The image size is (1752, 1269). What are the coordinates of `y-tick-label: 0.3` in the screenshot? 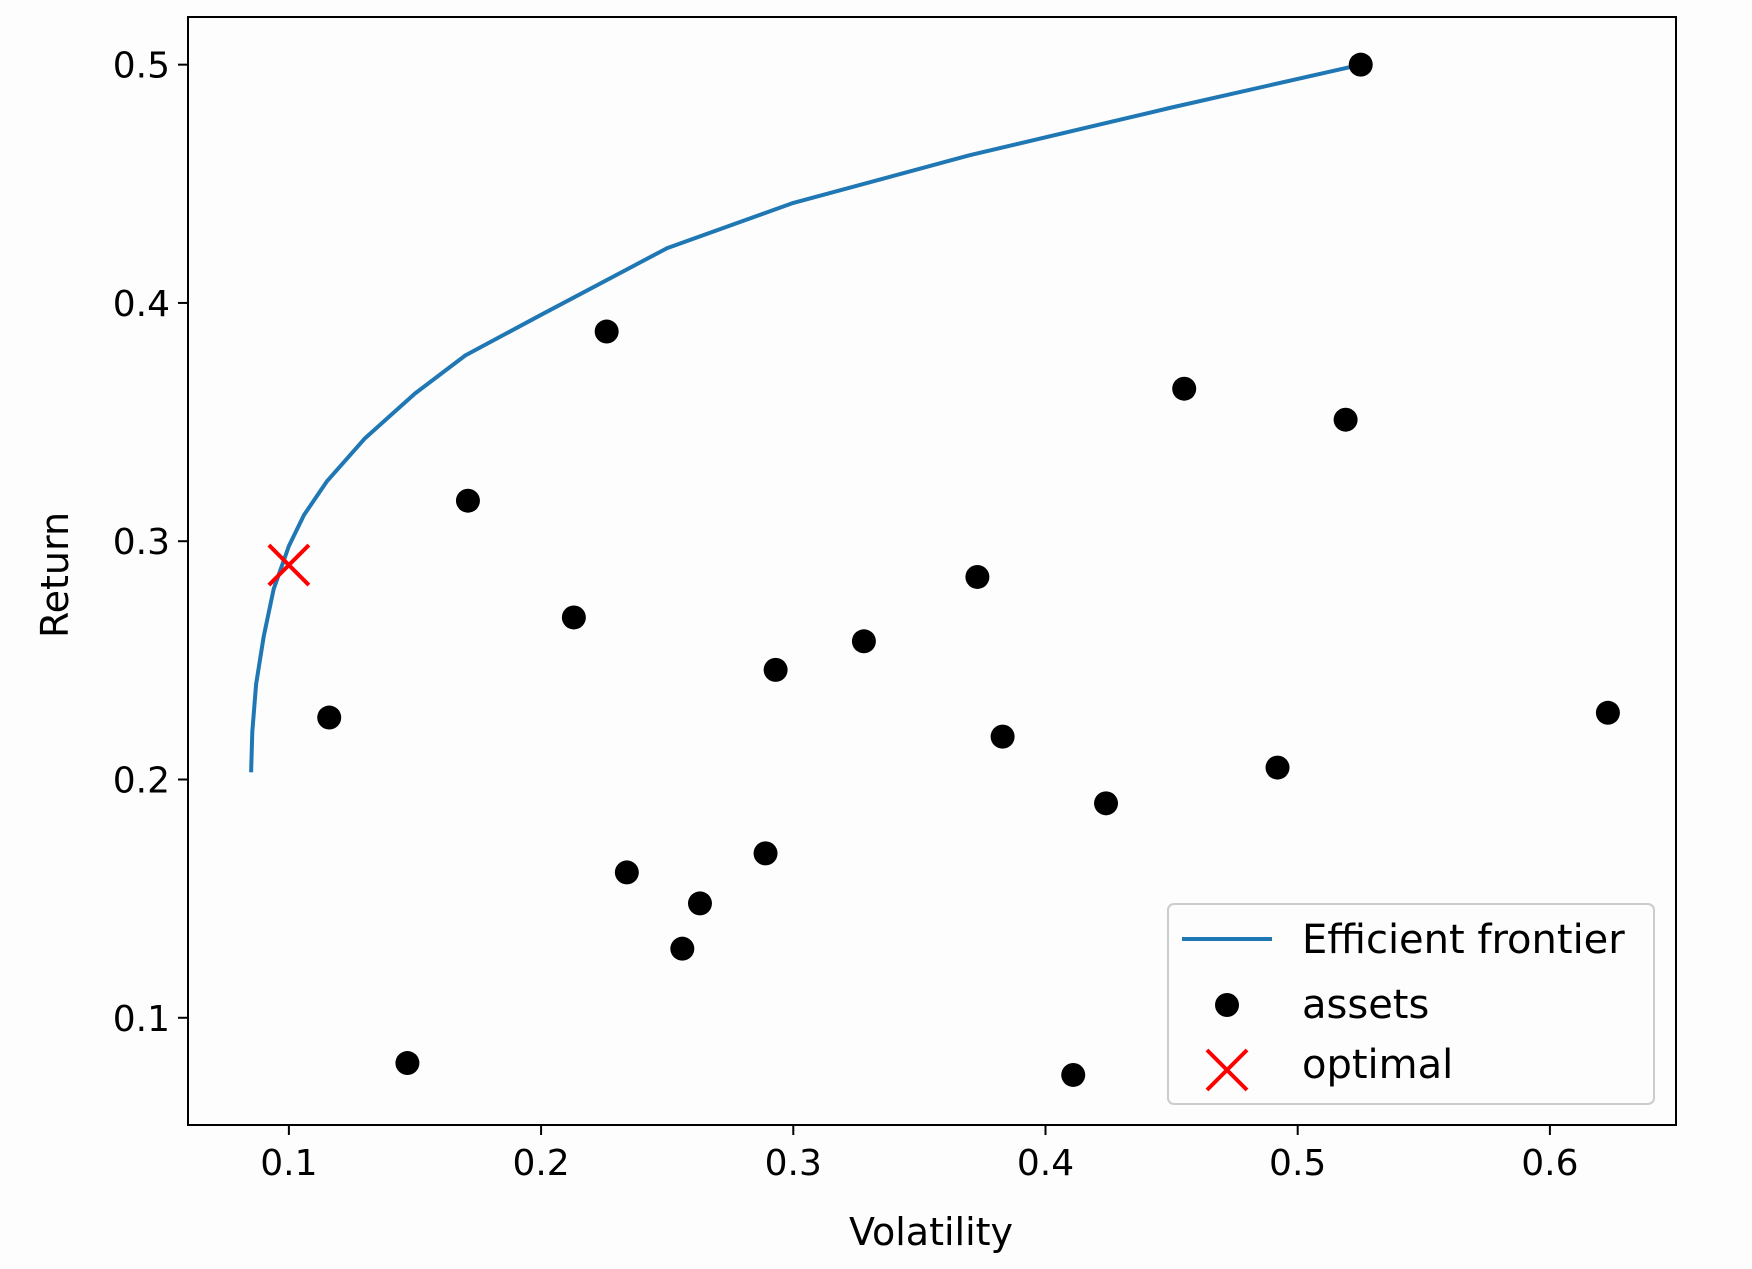 It's located at (141, 542).